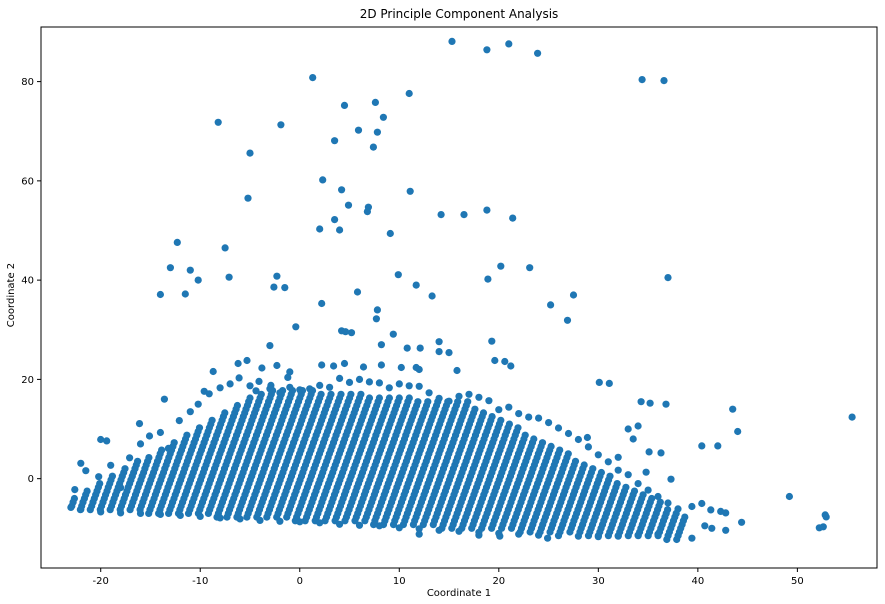 The height and width of the screenshot is (604, 885). What do you see at coordinates (697, 581) in the screenshot?
I see `x-tick-label: 40` at bounding box center [697, 581].